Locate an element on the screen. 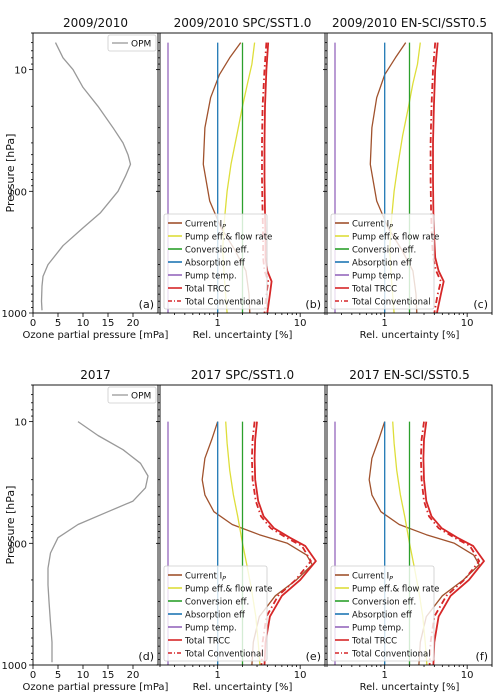 Image resolution: width=500 pixels, height=697 pixels. chart-title: 2009/2010 EN-SCI/SST0.5 is located at coordinates (409, 23).